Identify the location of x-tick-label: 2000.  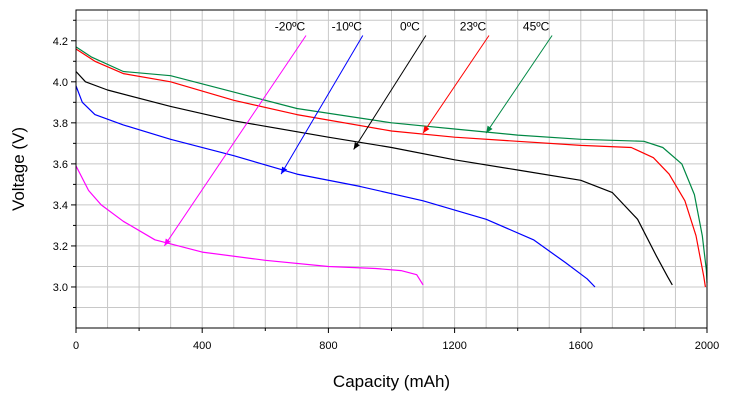
(707, 346).